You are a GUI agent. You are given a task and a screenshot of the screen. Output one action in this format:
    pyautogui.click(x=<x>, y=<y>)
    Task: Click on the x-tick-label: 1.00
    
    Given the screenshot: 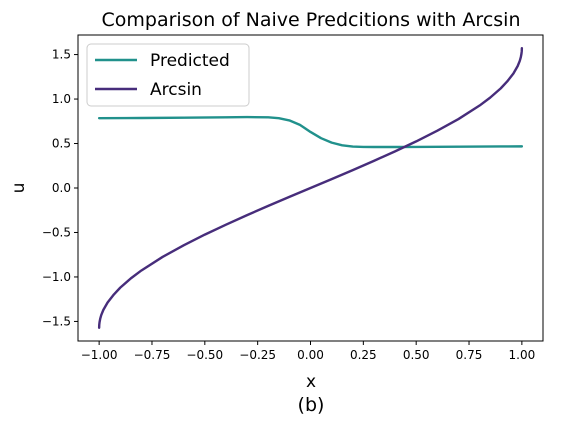 What is the action you would take?
    pyautogui.click(x=522, y=355)
    